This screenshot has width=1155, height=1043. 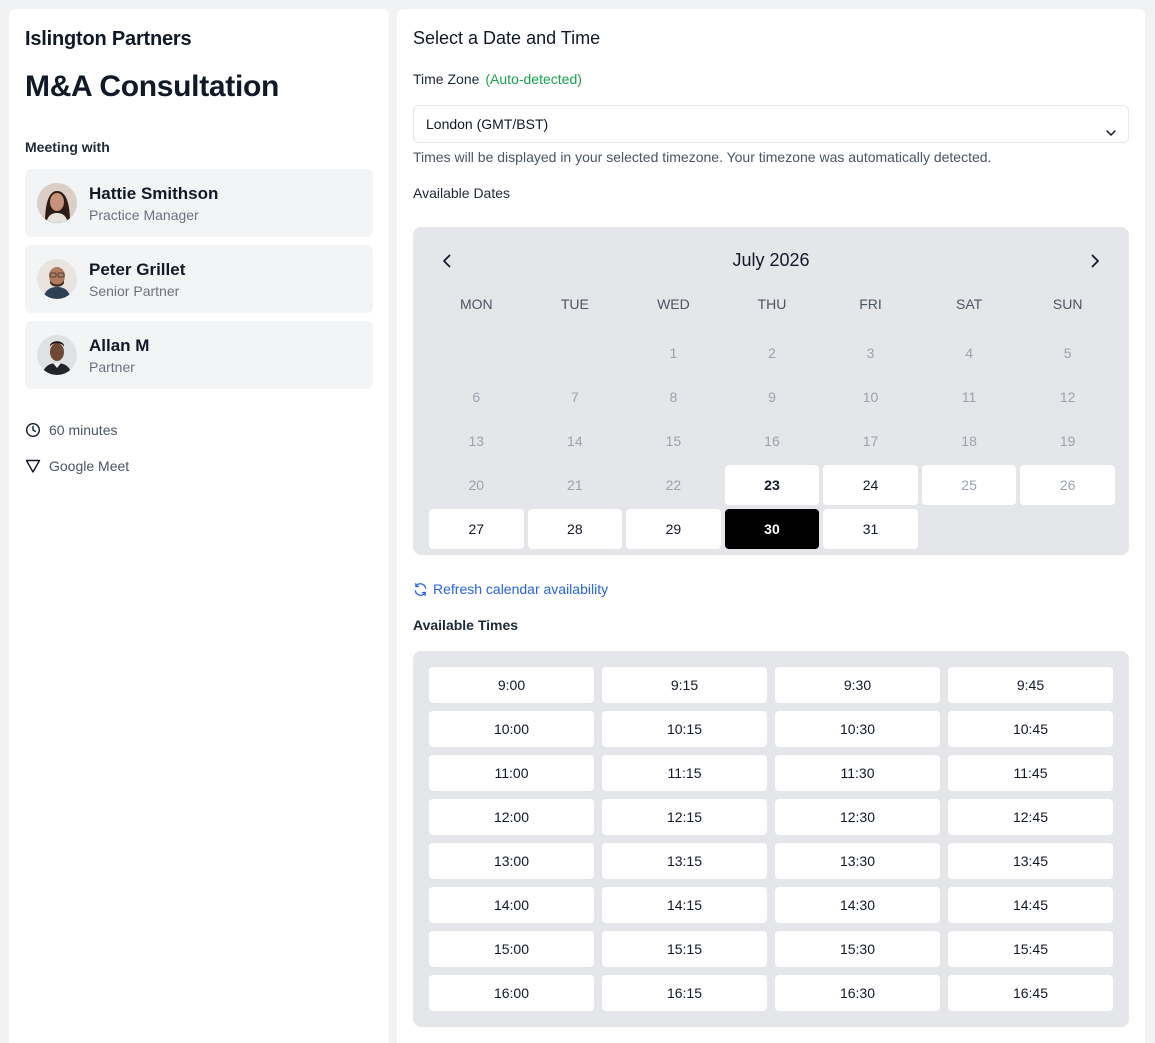 What do you see at coordinates (33, 430) in the screenshot?
I see `clock-icon` at bounding box center [33, 430].